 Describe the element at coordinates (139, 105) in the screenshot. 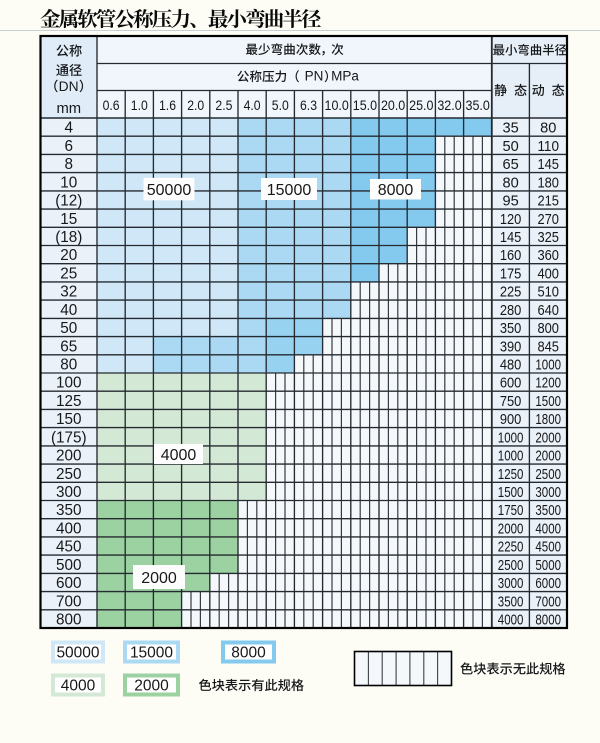

I see `svg-text: 1.0` at that location.